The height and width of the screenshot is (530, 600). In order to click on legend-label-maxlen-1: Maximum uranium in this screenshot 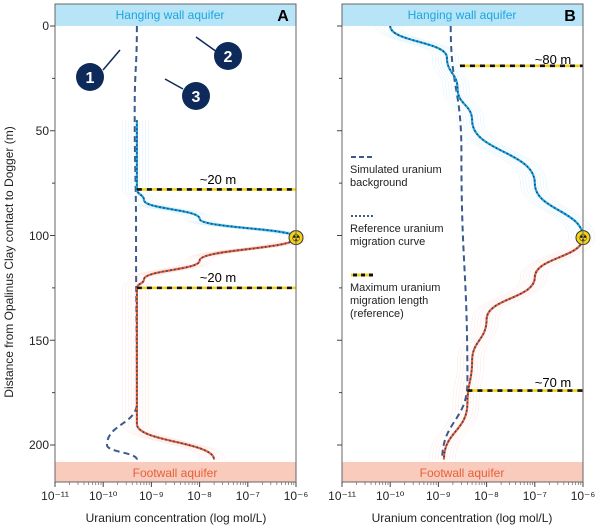, I will do `click(395, 288)`.